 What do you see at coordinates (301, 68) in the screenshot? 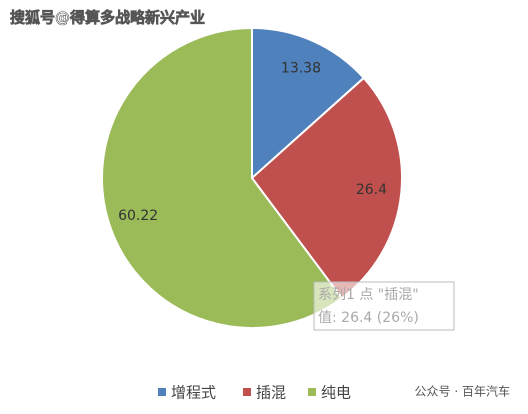
I see `data-label: 13.38` at bounding box center [301, 68].